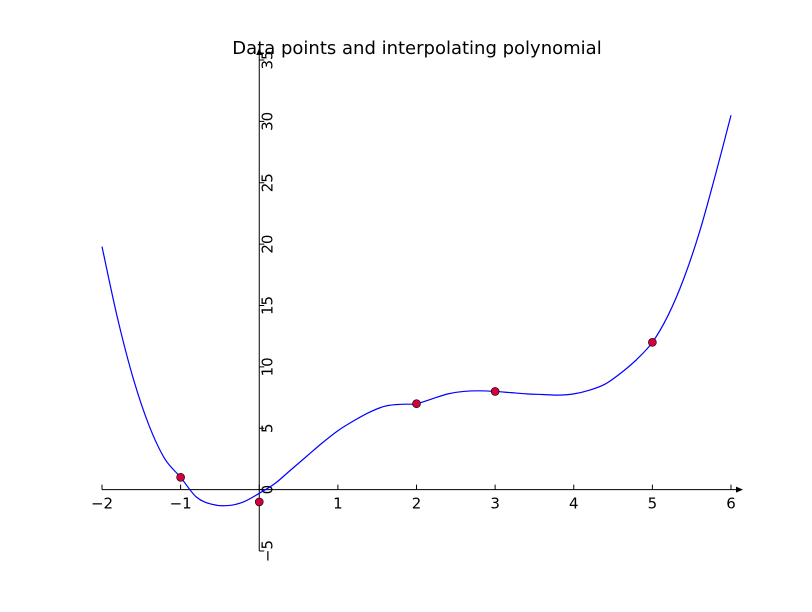 The height and width of the screenshot is (612, 812). I want to click on y-tick-label: 10, so click(267, 366).